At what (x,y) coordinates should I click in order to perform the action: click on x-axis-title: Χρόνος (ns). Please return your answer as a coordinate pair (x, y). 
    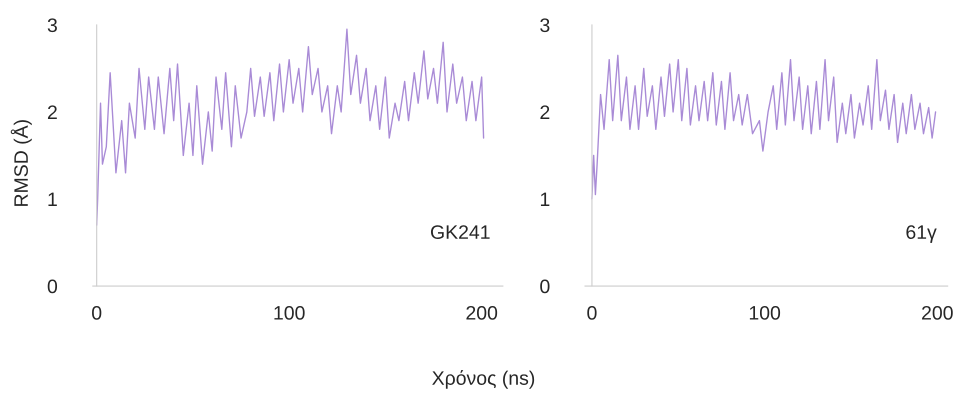
    Looking at the image, I should click on (483, 379).